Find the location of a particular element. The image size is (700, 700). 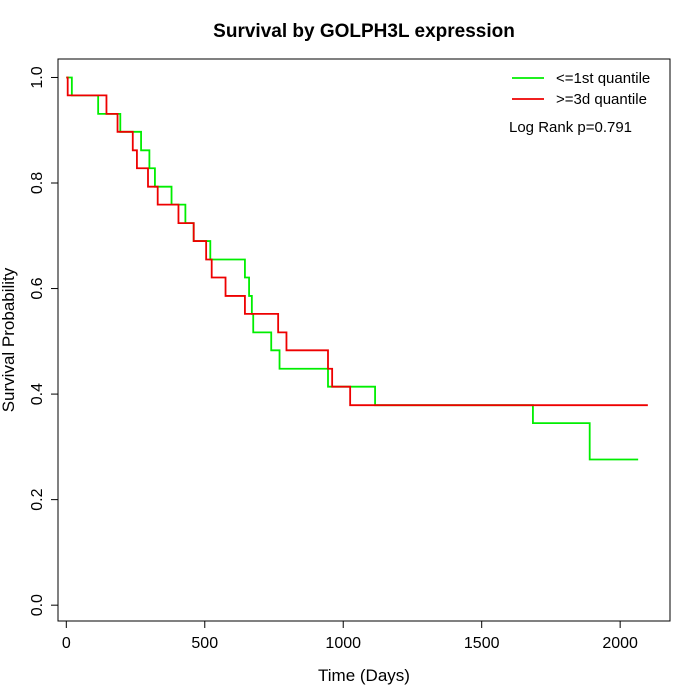

y-axis-label: Survival Probability is located at coordinates (9, 339).